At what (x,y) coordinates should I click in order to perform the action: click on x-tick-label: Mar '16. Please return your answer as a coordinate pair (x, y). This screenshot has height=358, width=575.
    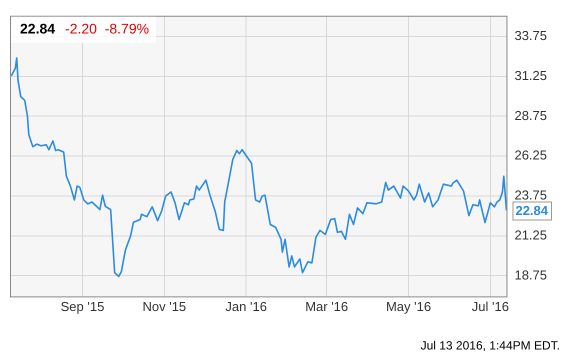
    Looking at the image, I should click on (326, 306).